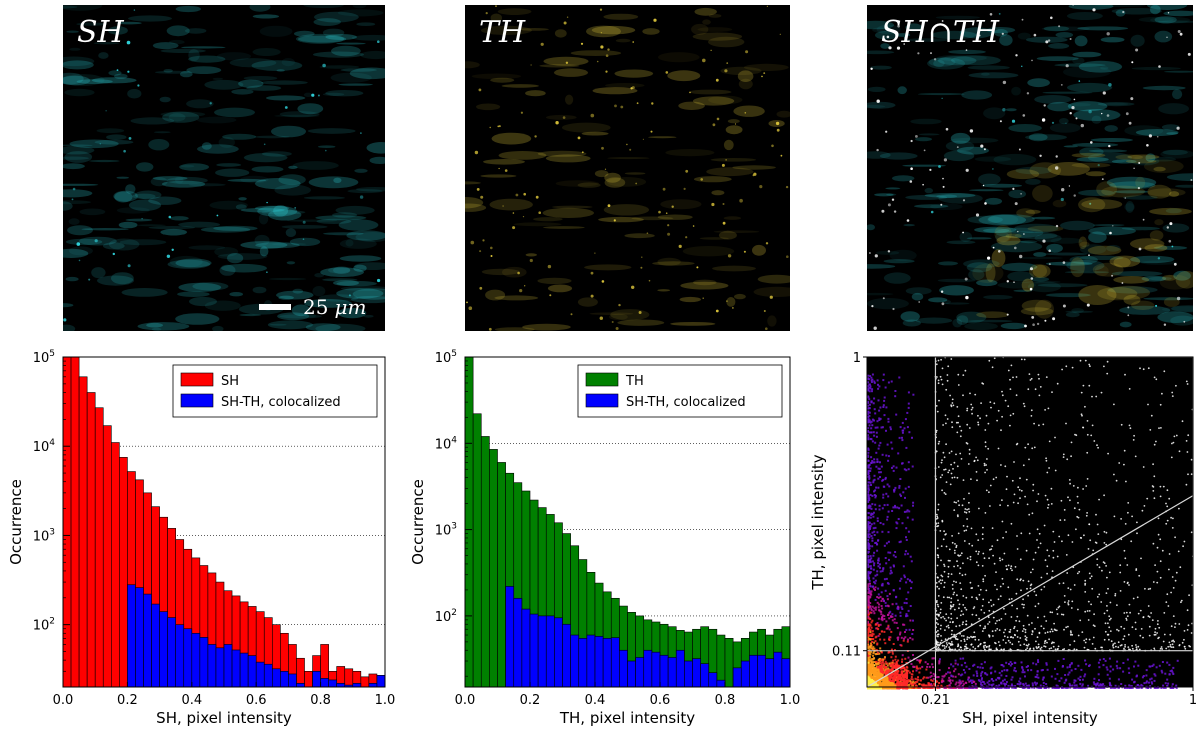  What do you see at coordinates (63, 700) in the screenshot?
I see `x-tick-label: 0.0` at bounding box center [63, 700].